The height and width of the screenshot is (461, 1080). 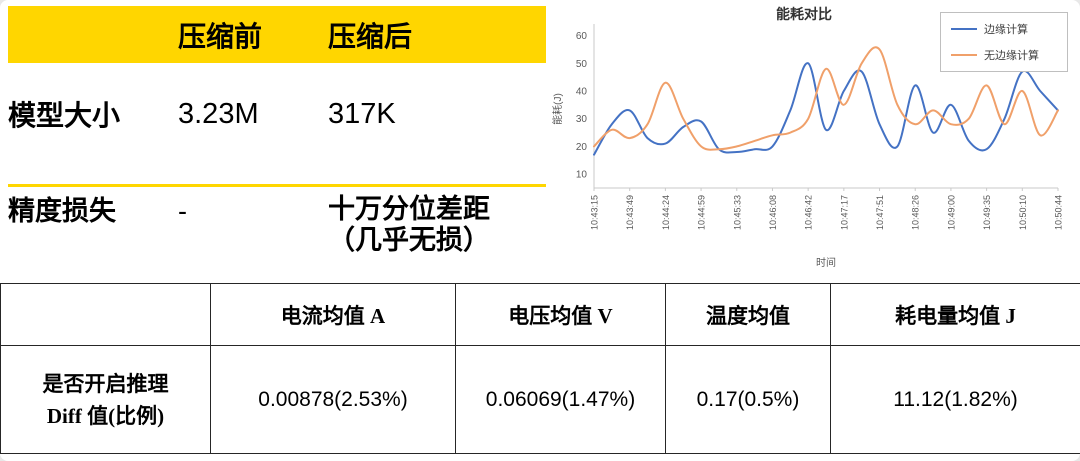 What do you see at coordinates (560, 399) in the screenshot?
I see `metrics-value-voltage: 0.06069(1.47%)` at bounding box center [560, 399].